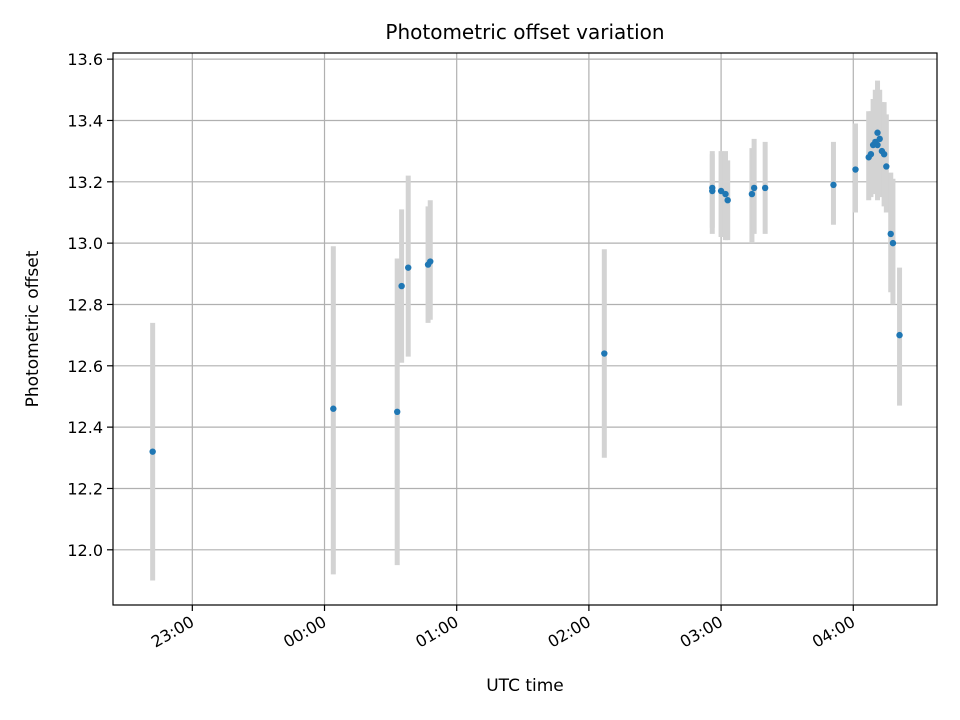 This screenshot has width=960, height=720. What do you see at coordinates (85, 550) in the screenshot?
I see `y-tick-label: 12.0` at bounding box center [85, 550].